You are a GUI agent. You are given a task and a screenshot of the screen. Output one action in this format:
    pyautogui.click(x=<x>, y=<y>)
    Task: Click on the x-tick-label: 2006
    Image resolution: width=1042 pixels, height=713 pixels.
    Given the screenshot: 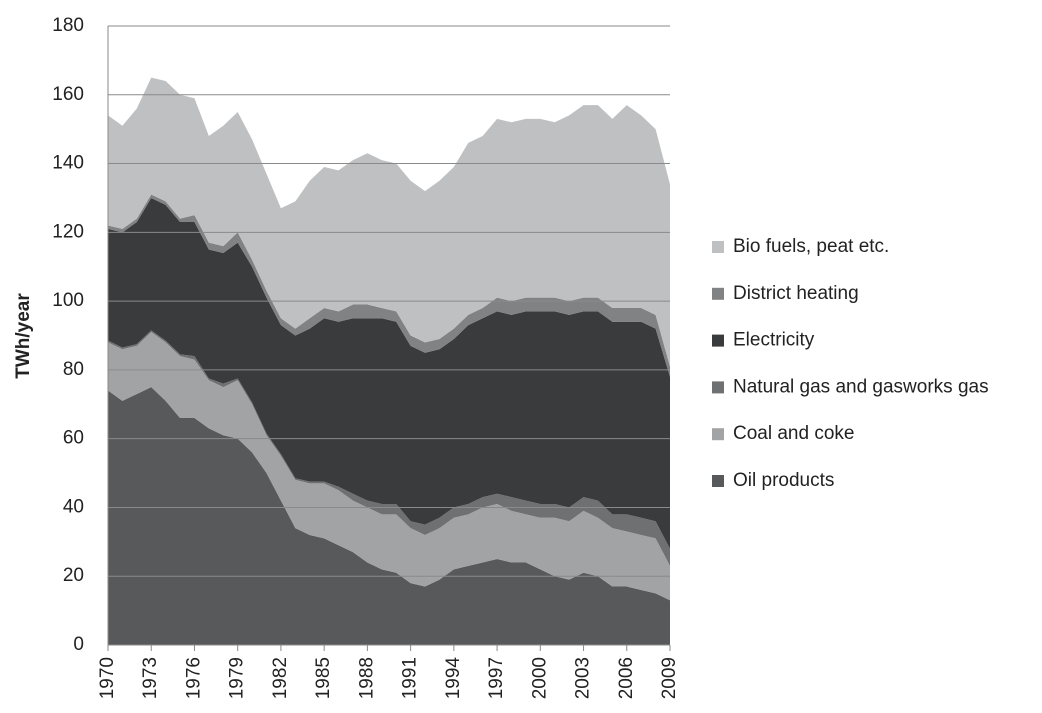 What is the action you would take?
    pyautogui.click(x=626, y=678)
    